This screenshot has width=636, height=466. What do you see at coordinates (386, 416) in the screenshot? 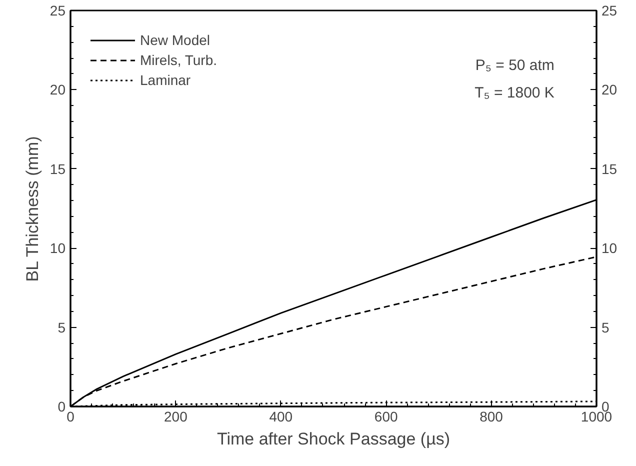
I see `x-tick-label: 600` at bounding box center [386, 416].